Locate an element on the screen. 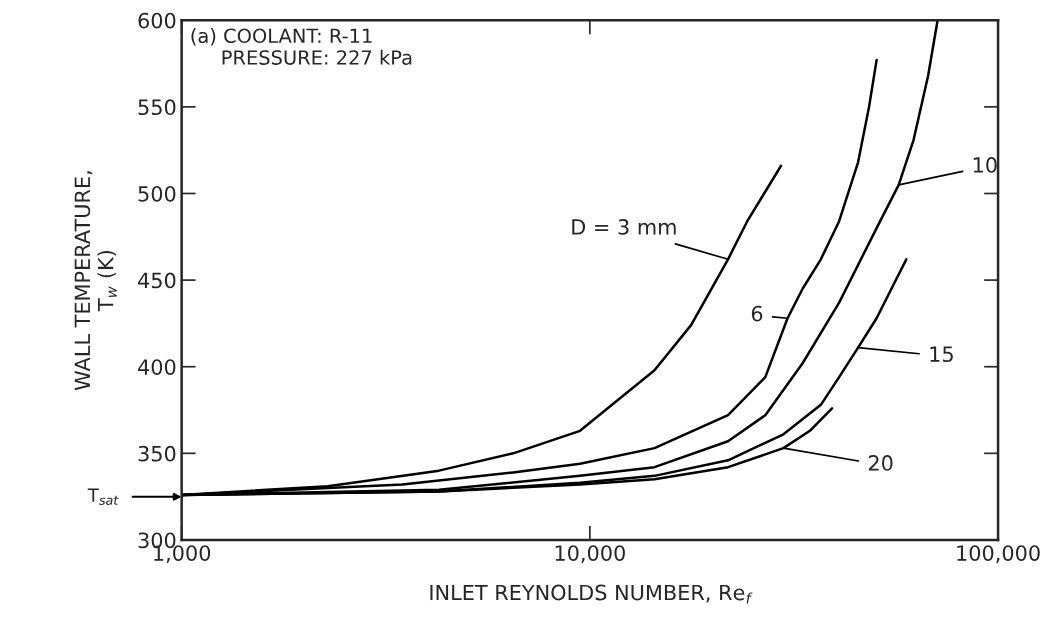 The width and height of the screenshot is (1044, 633). x-axis-title: INLET REYNOLDS NUMBER, Re$_{f}$ is located at coordinates (591, 594).